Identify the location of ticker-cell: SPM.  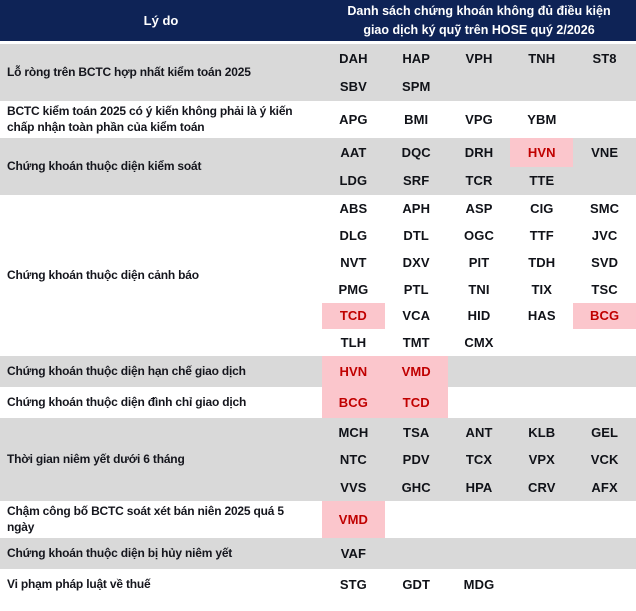
(416, 87).